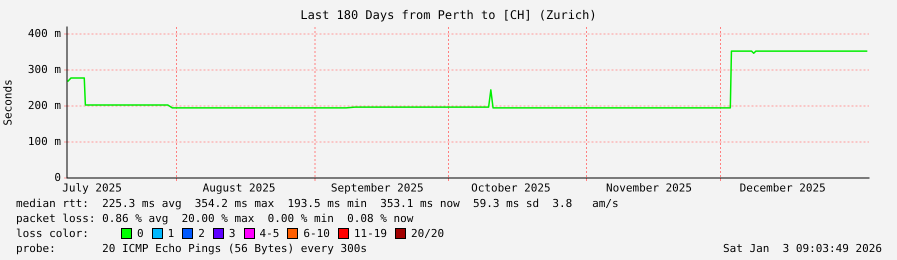 This screenshot has height=260, width=897. What do you see at coordinates (45, 141) in the screenshot?
I see `y-tick-label: 100 m` at bounding box center [45, 141].